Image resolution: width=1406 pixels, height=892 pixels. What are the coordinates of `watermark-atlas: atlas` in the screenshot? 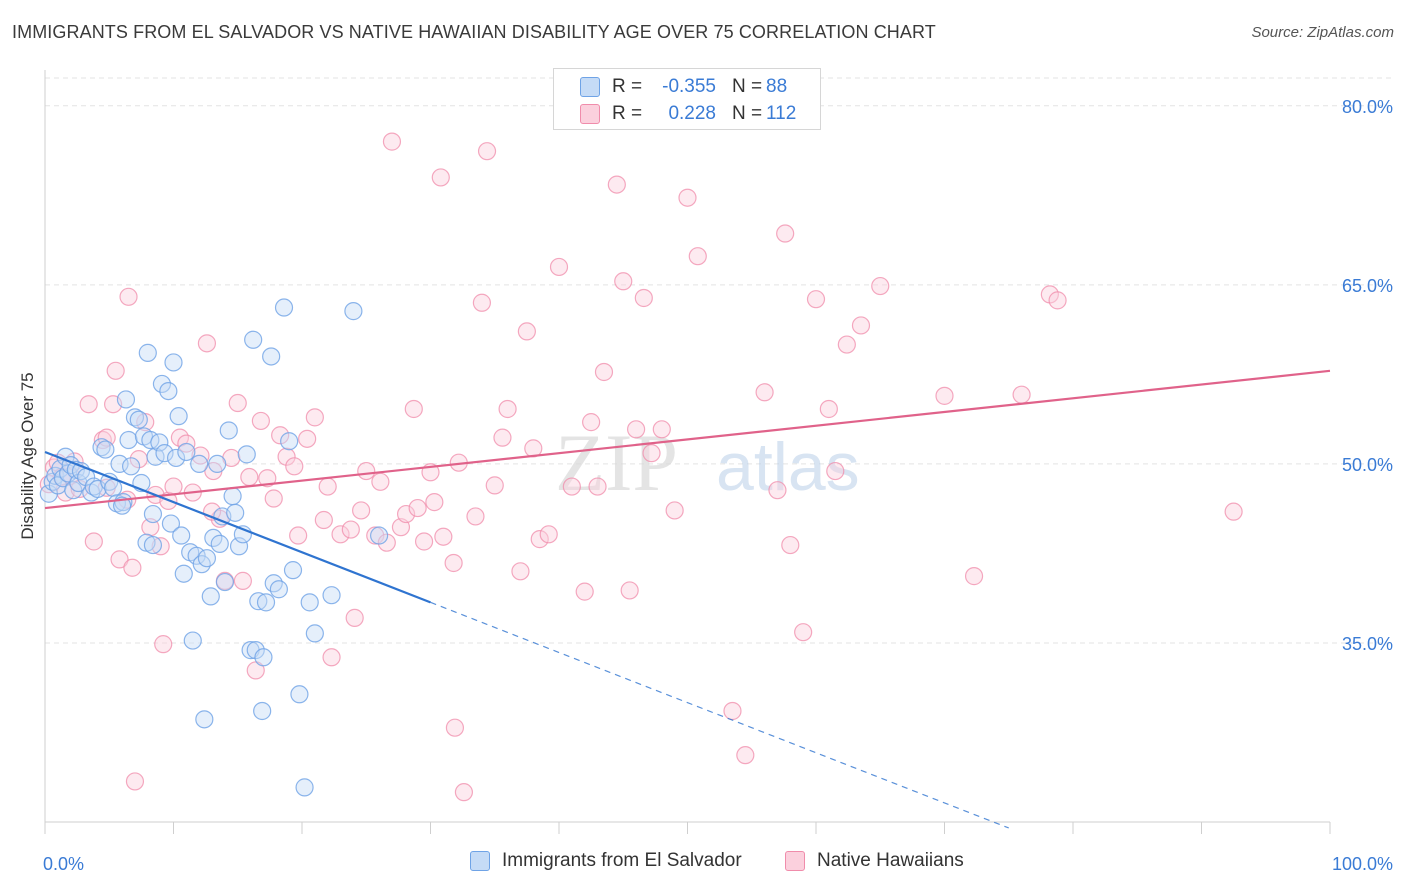 It's located at (788, 467).